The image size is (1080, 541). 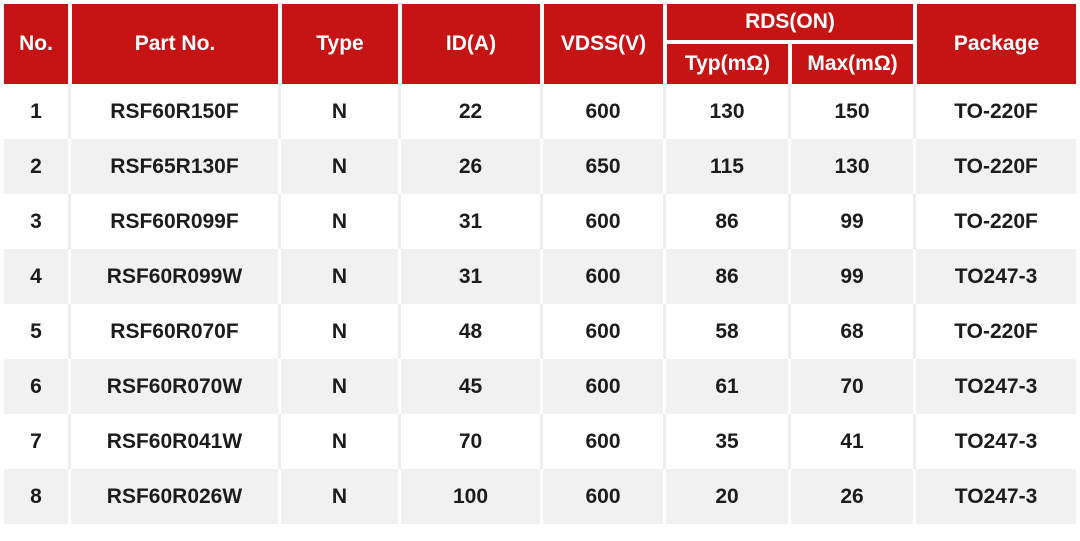 I want to click on cell-part-no: RSF60R070F, so click(x=173, y=331).